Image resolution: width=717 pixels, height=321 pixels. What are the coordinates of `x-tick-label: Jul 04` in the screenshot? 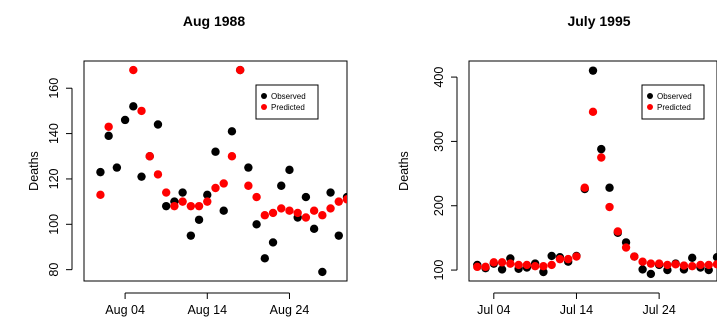 It's located at (493, 310).